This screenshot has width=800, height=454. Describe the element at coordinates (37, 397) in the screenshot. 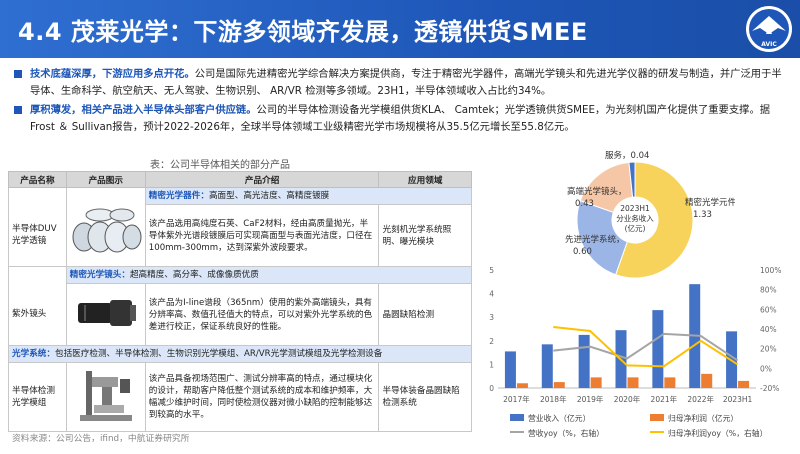

I see `product-name: 半导体检测光学模组` at that location.